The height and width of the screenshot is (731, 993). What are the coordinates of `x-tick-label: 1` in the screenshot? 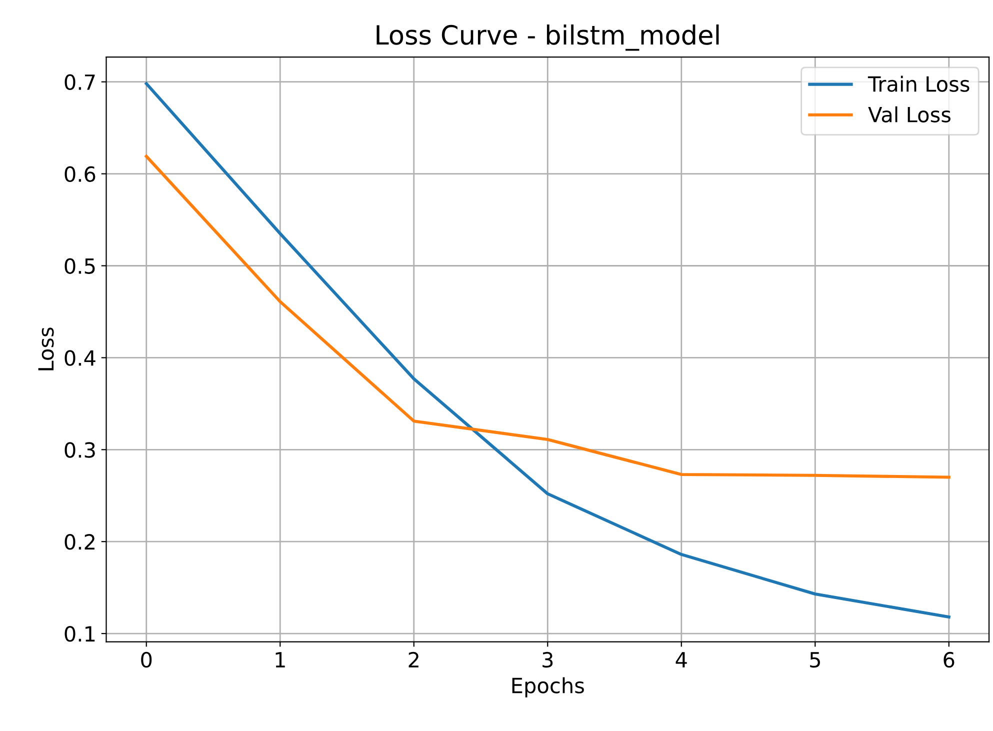 It's located at (280, 660).